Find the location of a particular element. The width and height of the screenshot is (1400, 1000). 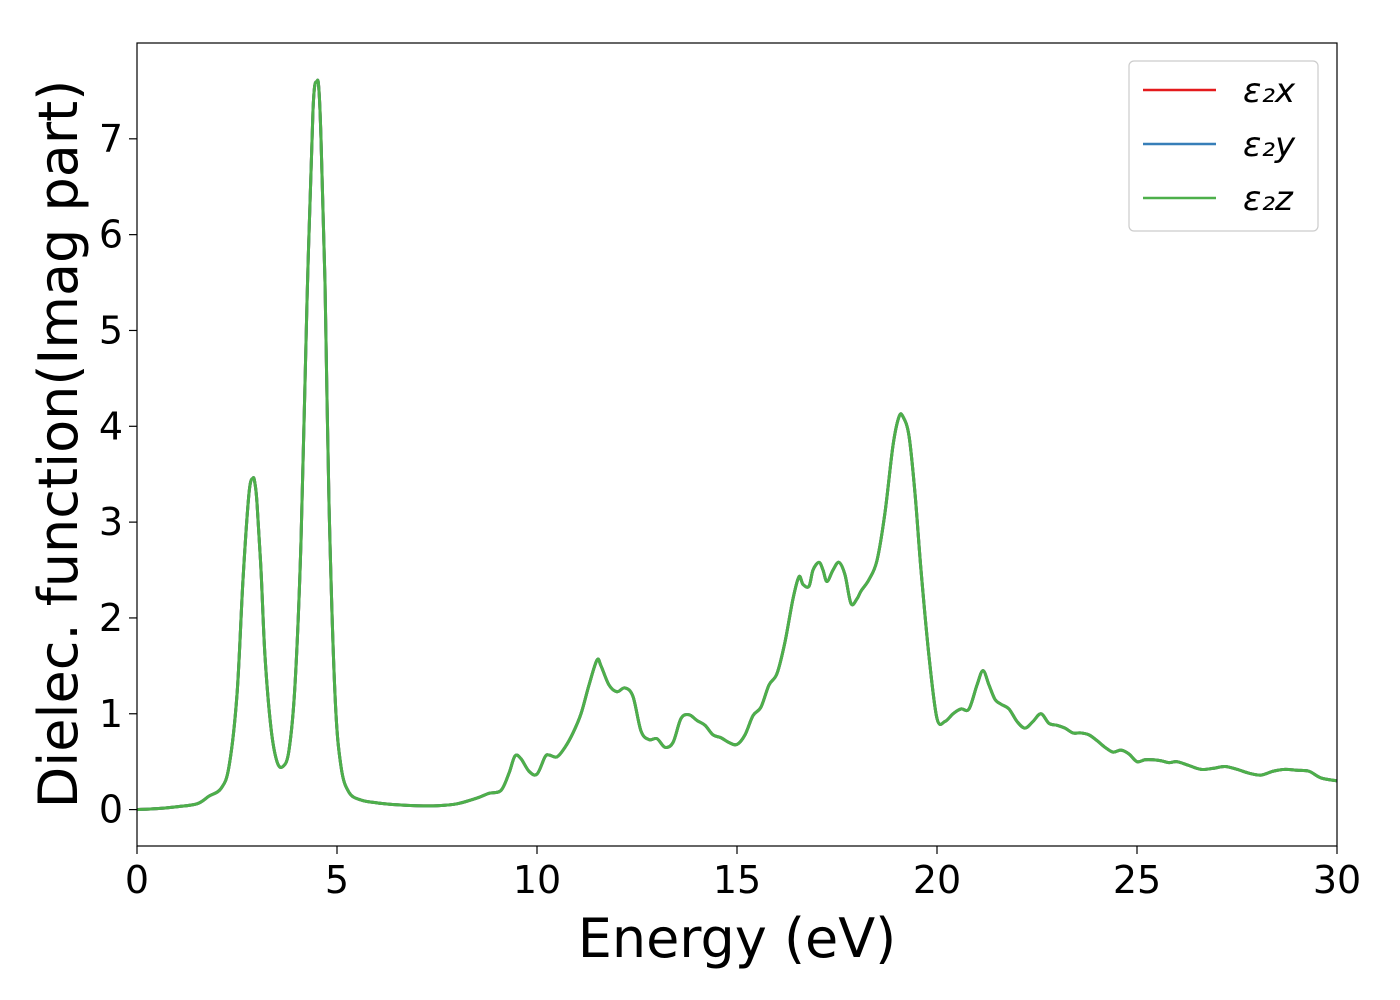

x-tick-label: 30 is located at coordinates (1337, 880).